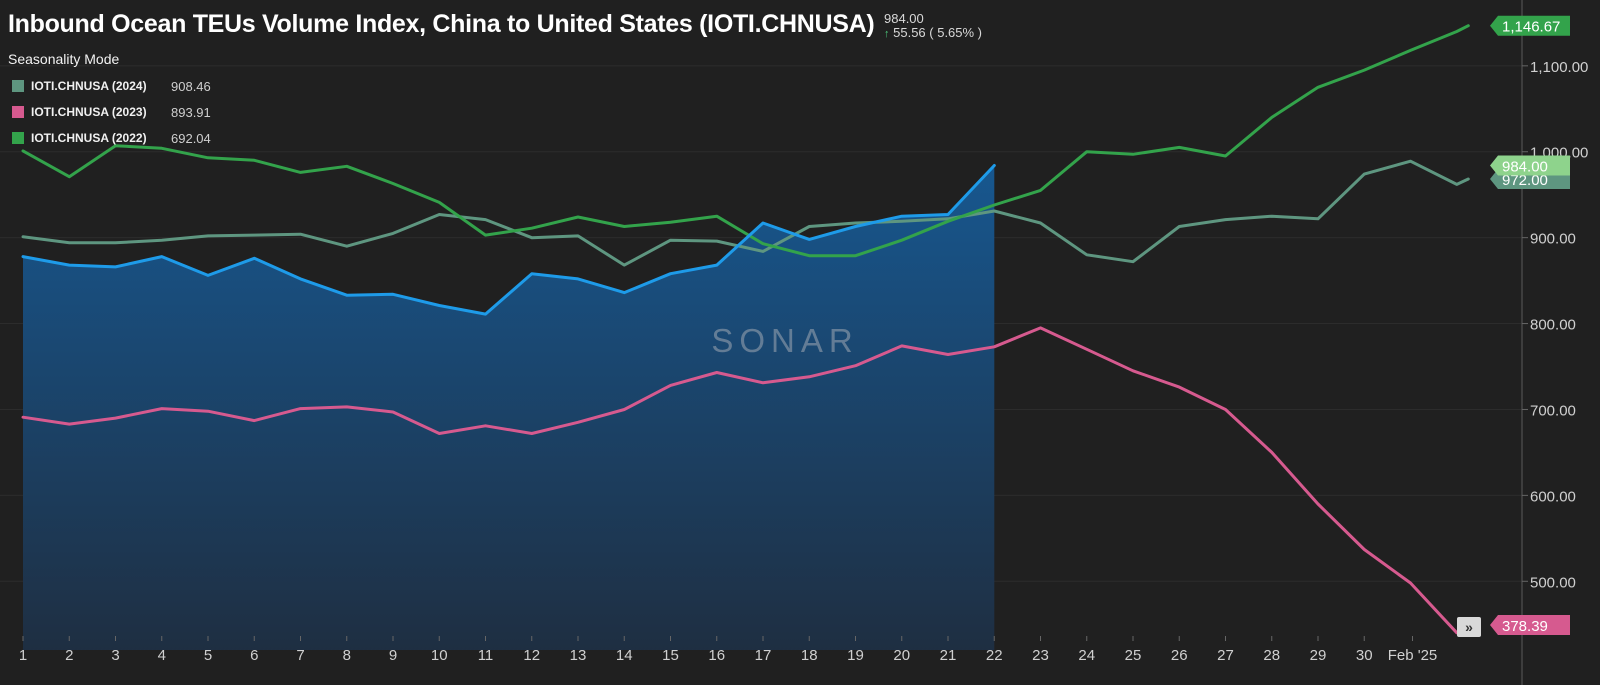 The image size is (1600, 685). What do you see at coordinates (18, 86) in the screenshot?
I see `legend-swatch-2024` at bounding box center [18, 86].